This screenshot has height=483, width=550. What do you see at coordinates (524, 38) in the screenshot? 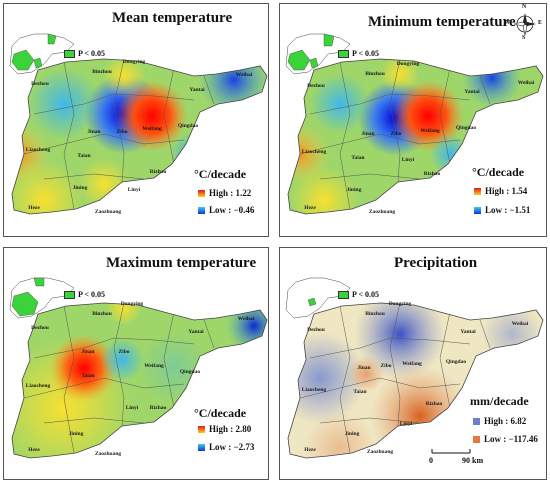
I see `compass-s: S` at bounding box center [524, 38].